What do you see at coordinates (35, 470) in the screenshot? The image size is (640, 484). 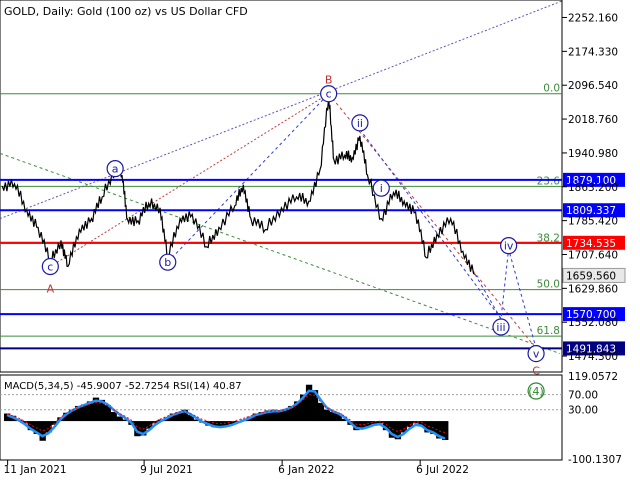 I see `x-axis-tick-label: 11 Jan 2021` at bounding box center [35, 470].